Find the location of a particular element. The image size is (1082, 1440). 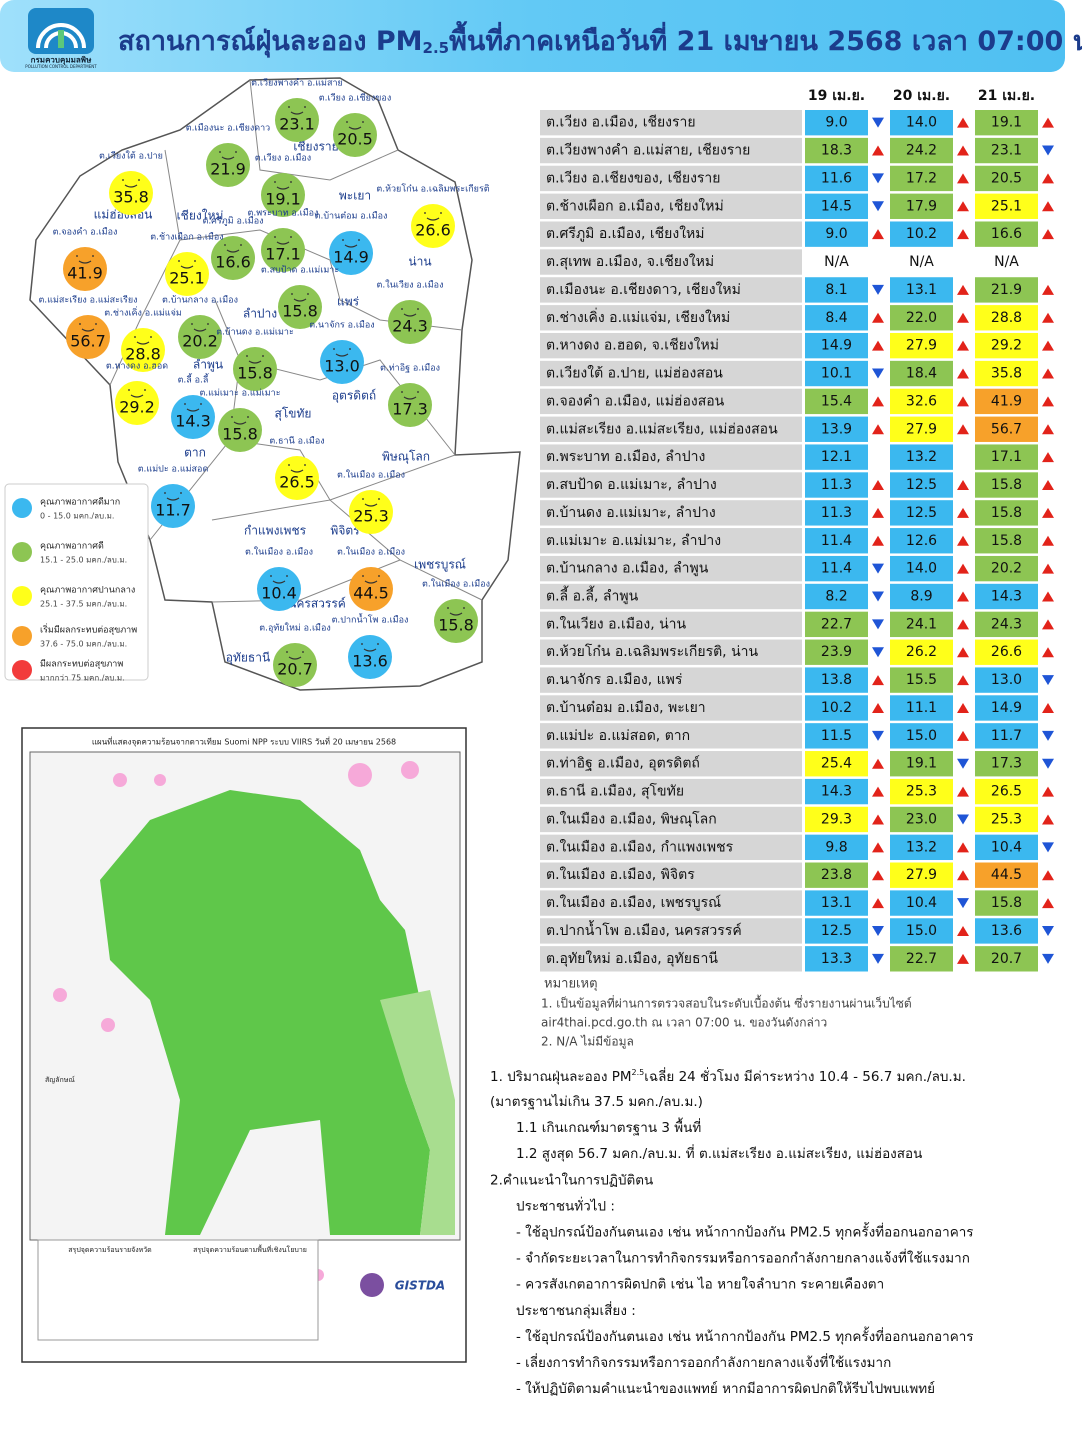

value-text: 11.4 is located at coordinates (836, 541).